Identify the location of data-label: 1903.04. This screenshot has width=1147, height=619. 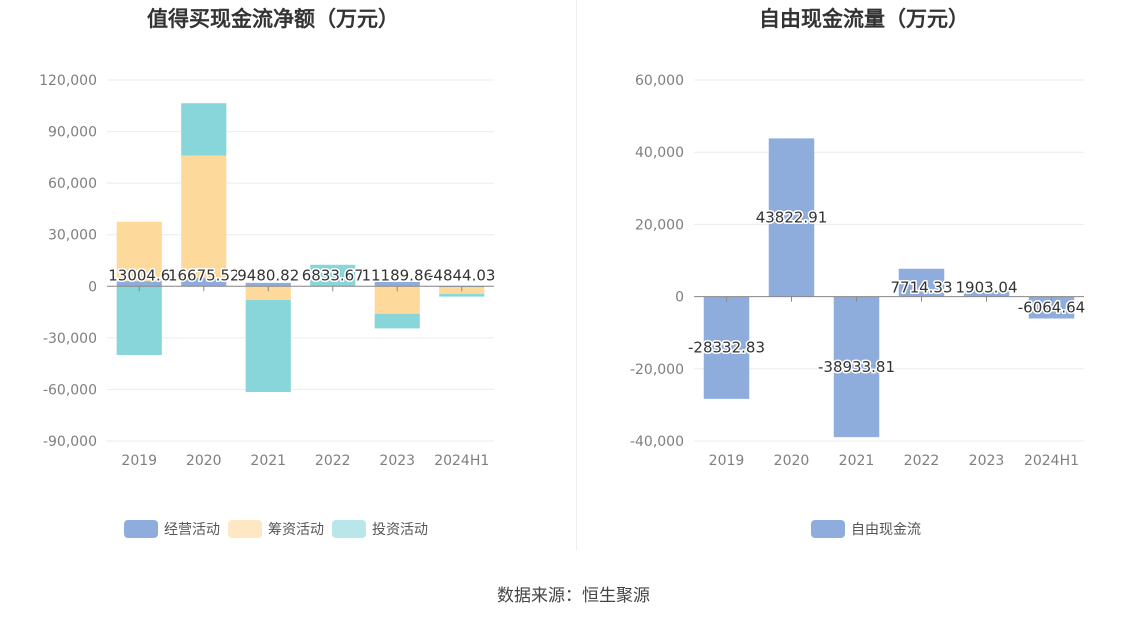
(986, 288).